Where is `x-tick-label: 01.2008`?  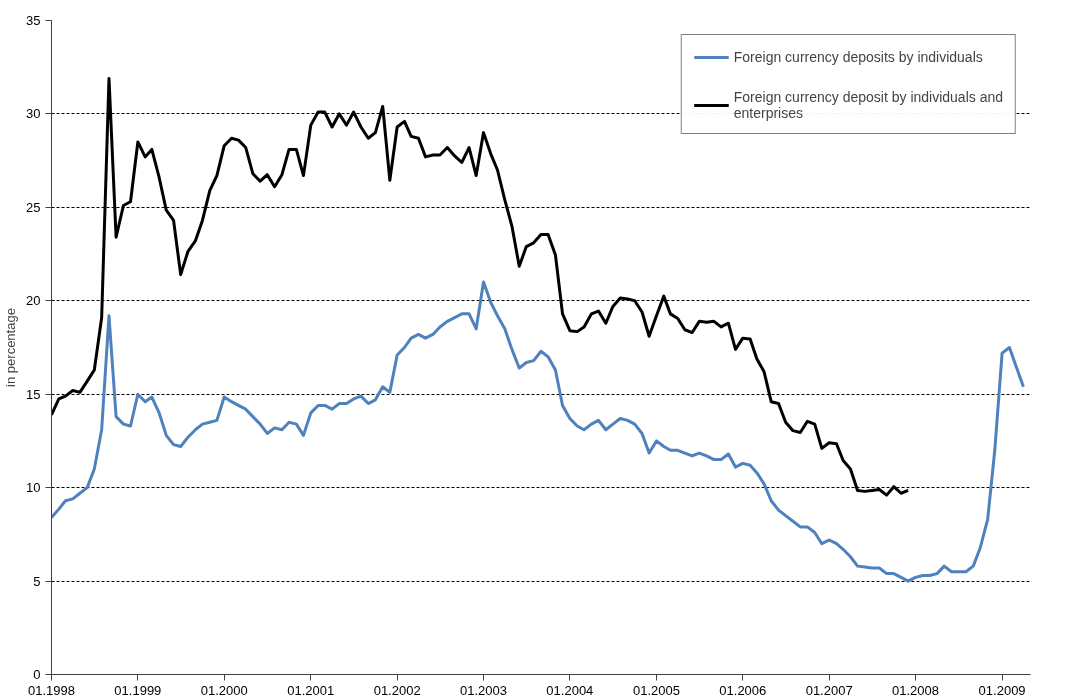
x-tick-label: 01.2008 is located at coordinates (916, 689).